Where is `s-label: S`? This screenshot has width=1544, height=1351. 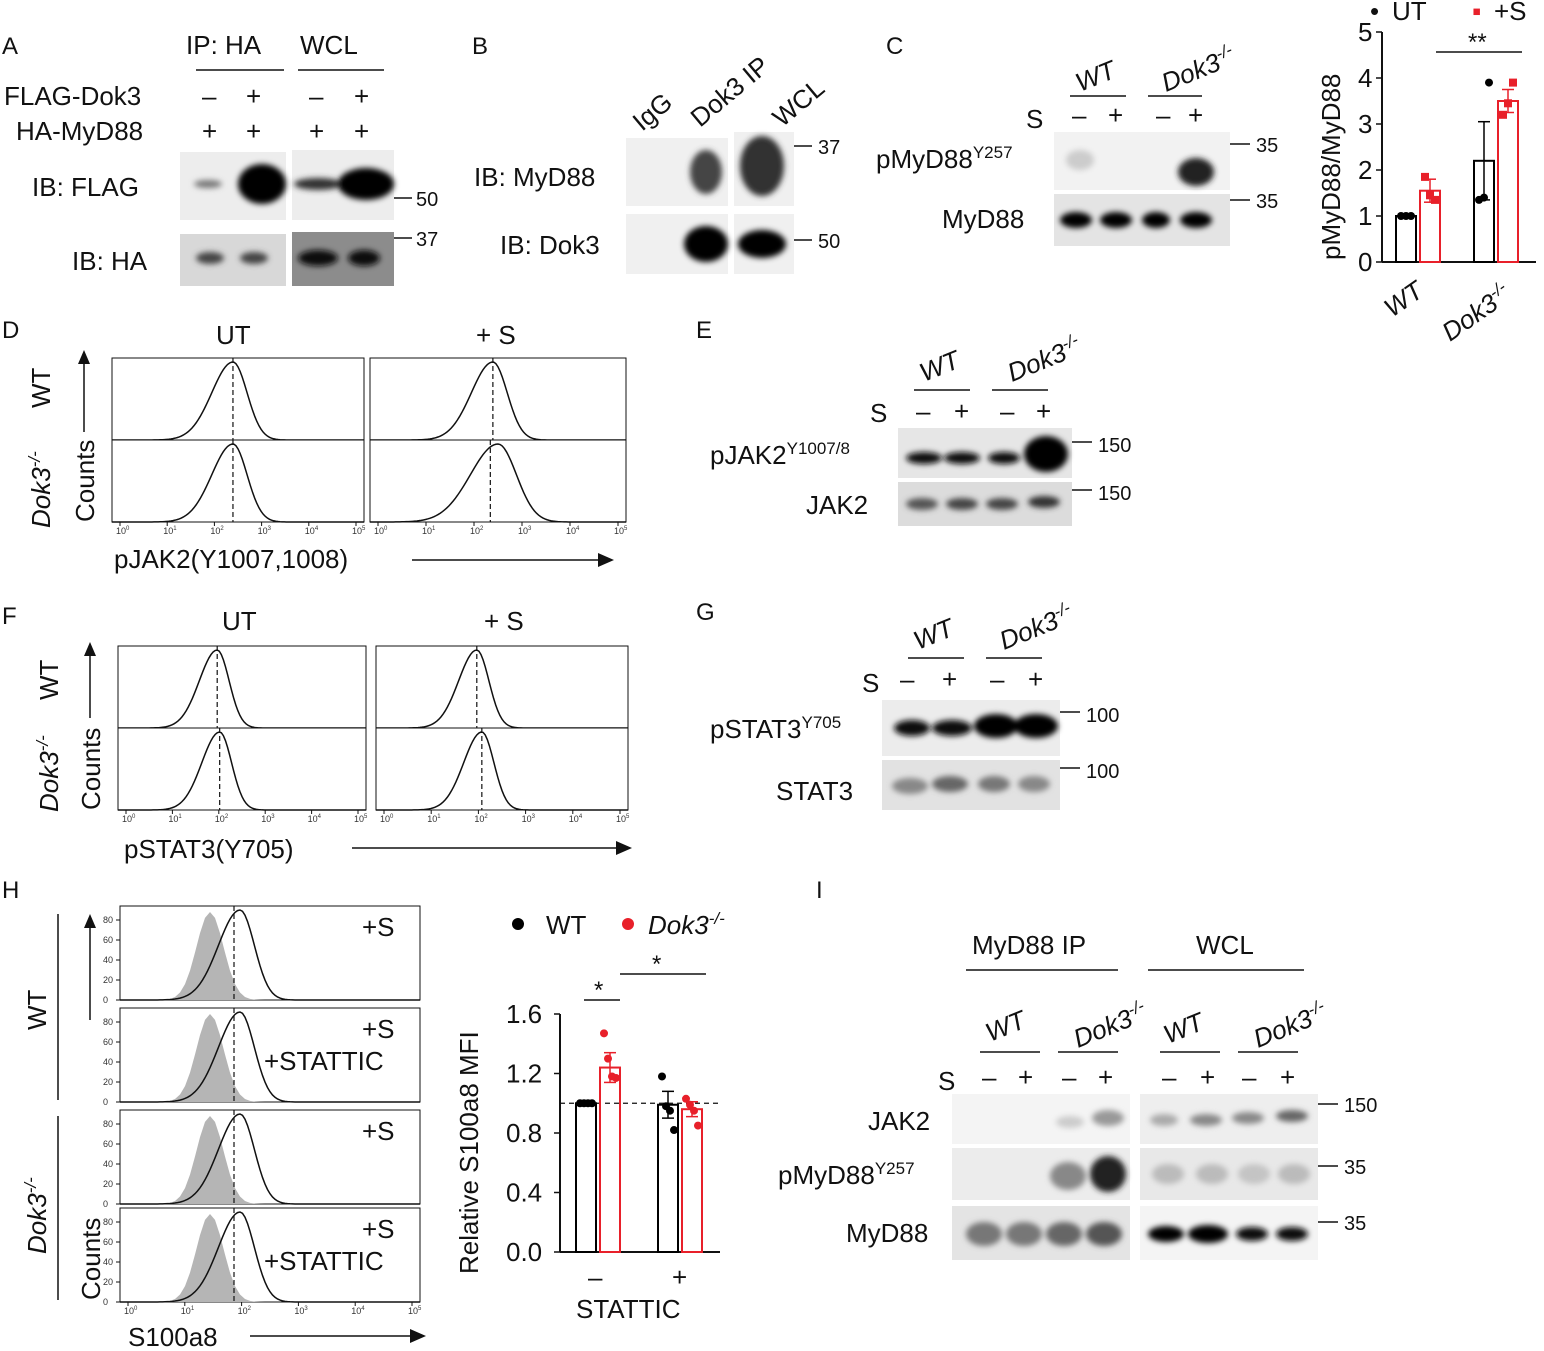
s-label: S is located at coordinates (878, 413).